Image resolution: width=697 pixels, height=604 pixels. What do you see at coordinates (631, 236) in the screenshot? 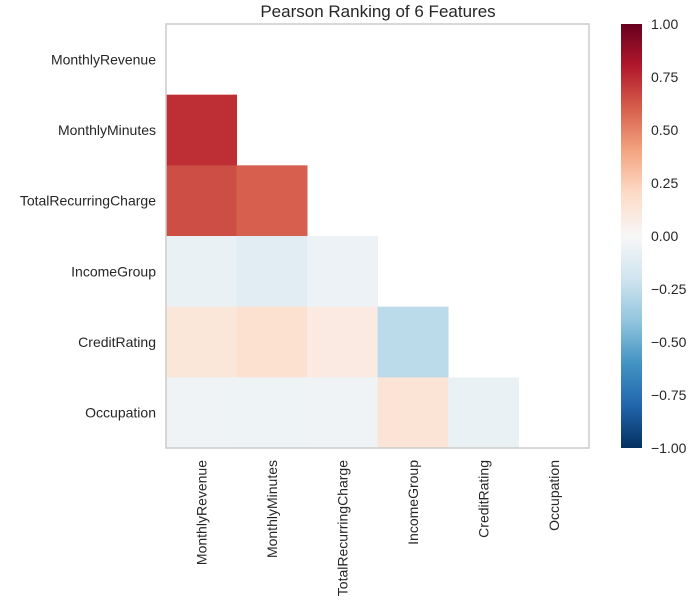
I see `colorbar` at bounding box center [631, 236].